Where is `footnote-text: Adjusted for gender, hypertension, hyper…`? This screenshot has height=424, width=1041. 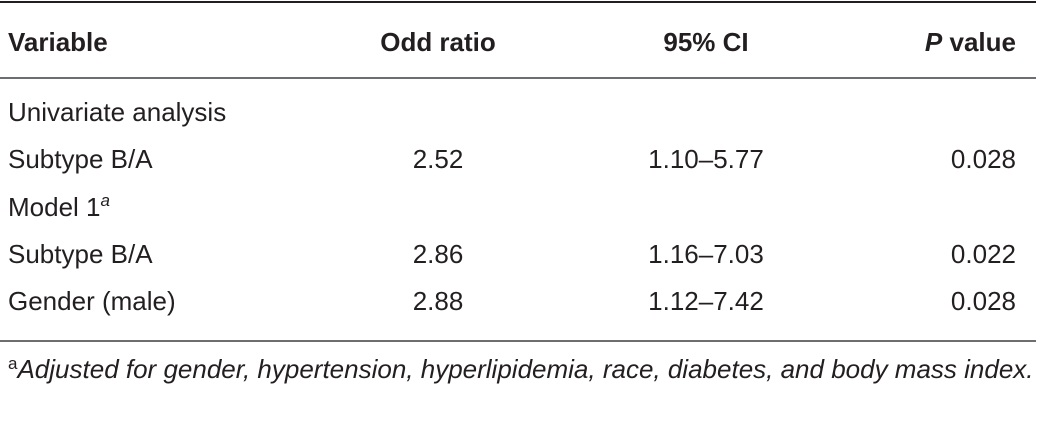
footnote-text: Adjusted for gender, hypertension, hyper… is located at coordinates (525, 369).